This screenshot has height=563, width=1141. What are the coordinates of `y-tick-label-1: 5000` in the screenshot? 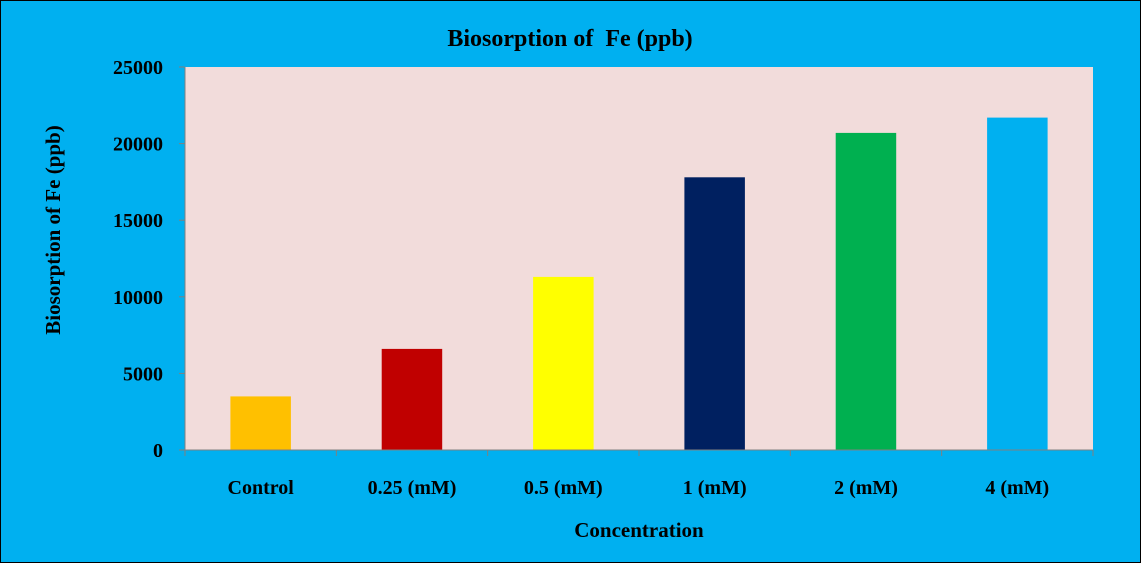 It's located at (143, 374).